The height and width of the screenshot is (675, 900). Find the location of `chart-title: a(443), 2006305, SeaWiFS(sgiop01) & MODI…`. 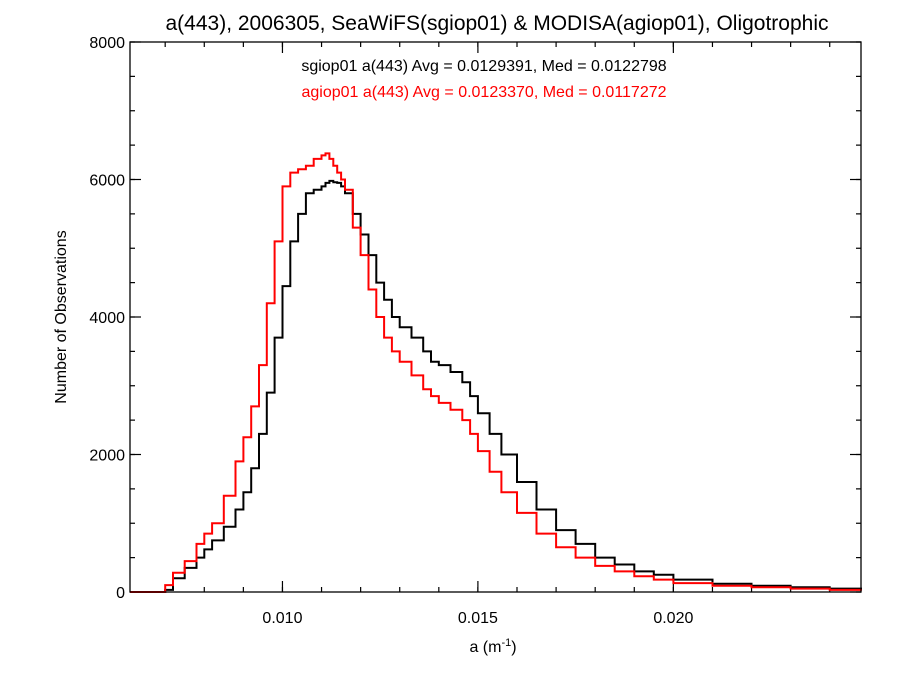

chart-title: a(443), 2006305, SeaWiFS(sgiop01) & MODI… is located at coordinates (497, 23).